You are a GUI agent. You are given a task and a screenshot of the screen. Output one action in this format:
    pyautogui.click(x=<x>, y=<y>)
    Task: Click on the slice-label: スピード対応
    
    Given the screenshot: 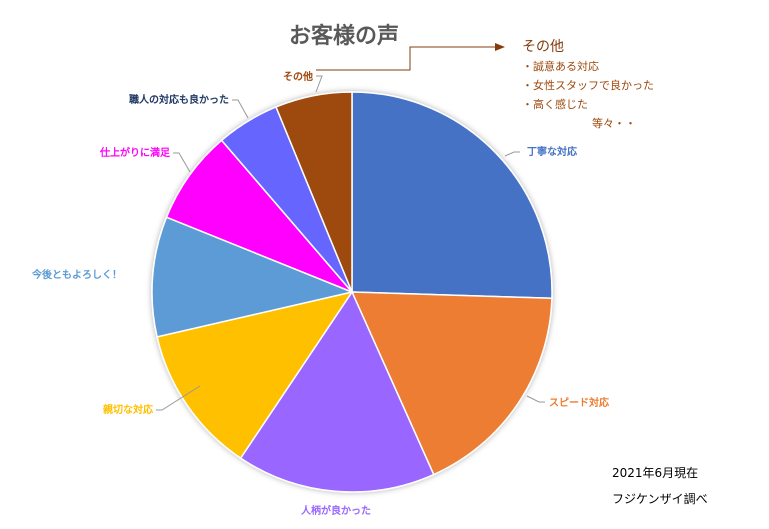 What is the action you would take?
    pyautogui.click(x=579, y=402)
    